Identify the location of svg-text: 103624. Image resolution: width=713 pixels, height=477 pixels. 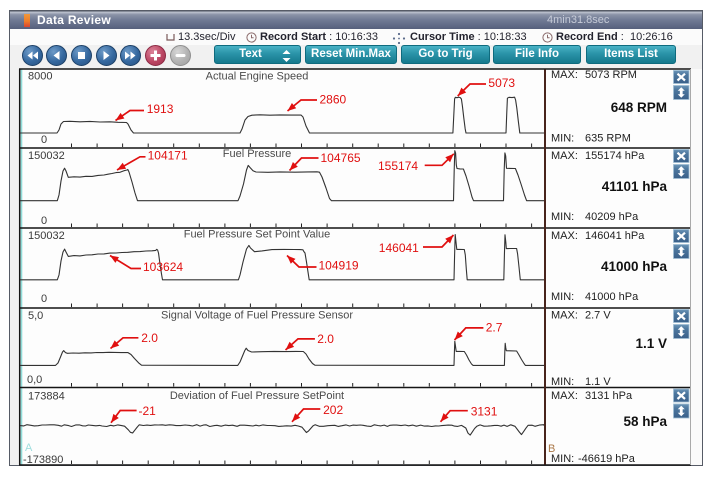
(163, 267).